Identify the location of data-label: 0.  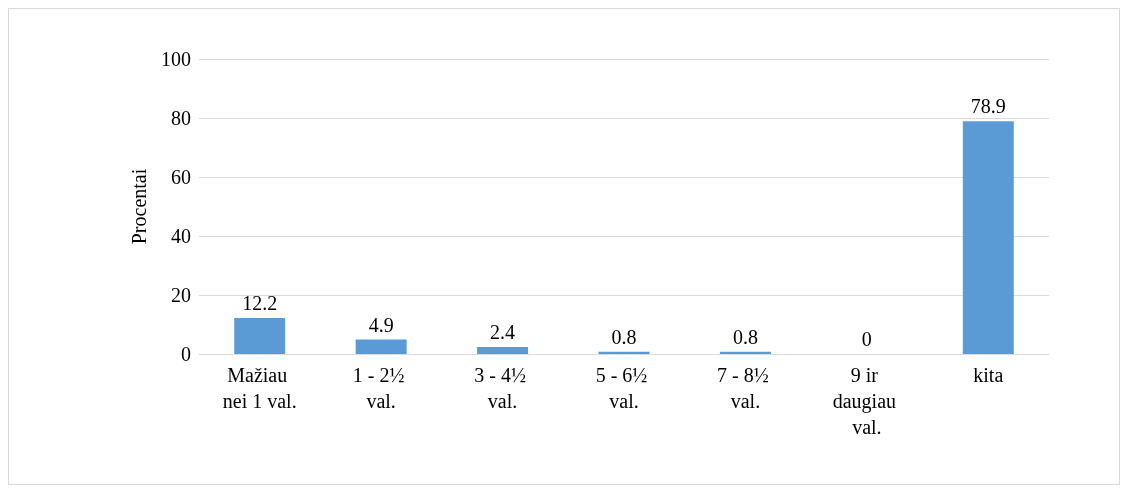
(866, 339).